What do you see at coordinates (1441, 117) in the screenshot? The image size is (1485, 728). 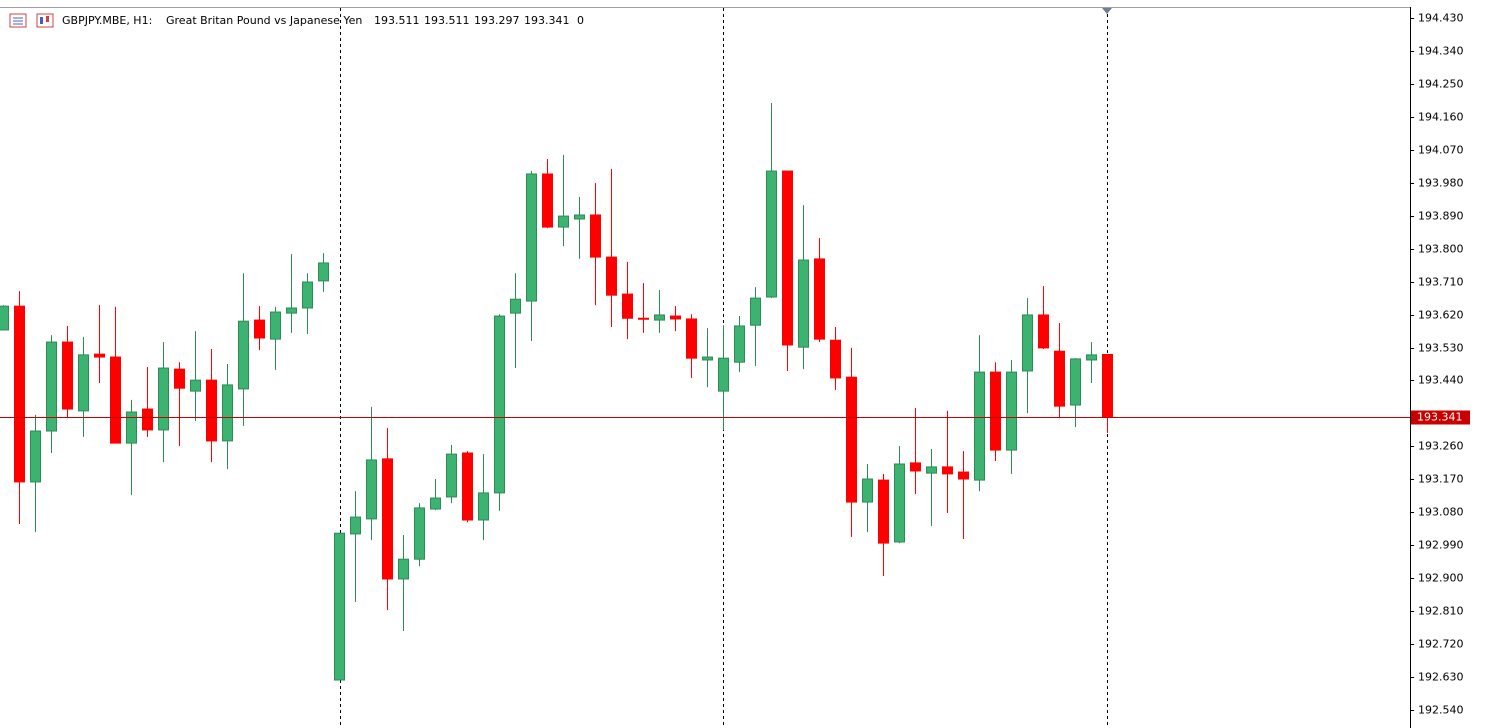 I see `y-tick-label: 194.160` at bounding box center [1441, 117].